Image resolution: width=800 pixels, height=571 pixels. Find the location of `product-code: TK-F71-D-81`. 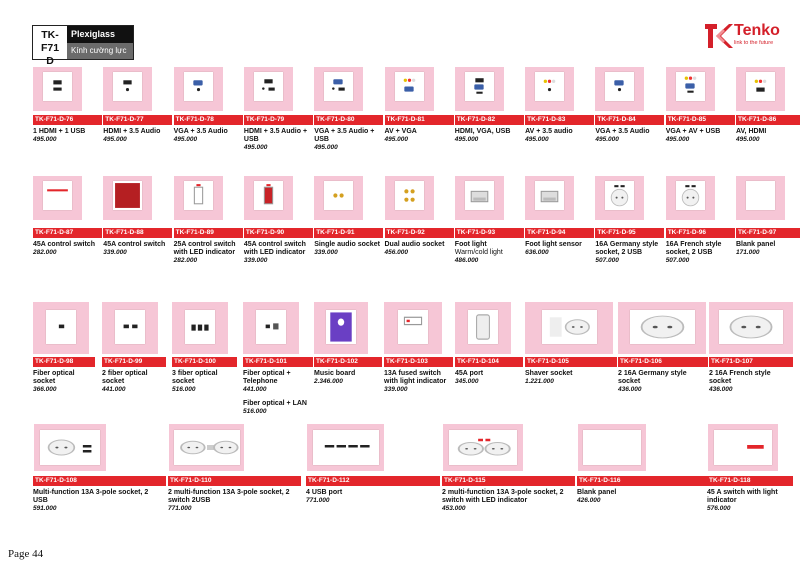

product-code: TK-F71-D-81 is located at coordinates (419, 120).